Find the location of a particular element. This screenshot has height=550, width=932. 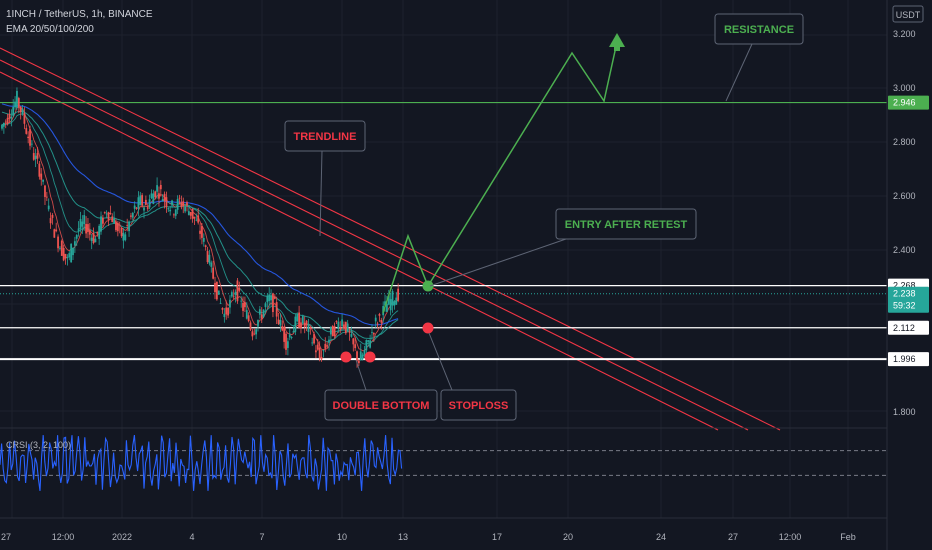

time-tick-label: 17 is located at coordinates (497, 537).